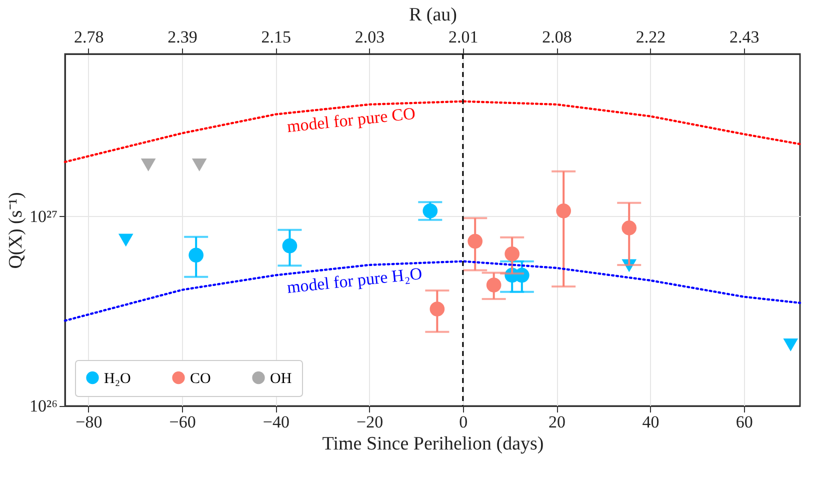 This screenshot has width=820, height=489. What do you see at coordinates (89, 422) in the screenshot?
I see `x-tick-label: −80` at bounding box center [89, 422].